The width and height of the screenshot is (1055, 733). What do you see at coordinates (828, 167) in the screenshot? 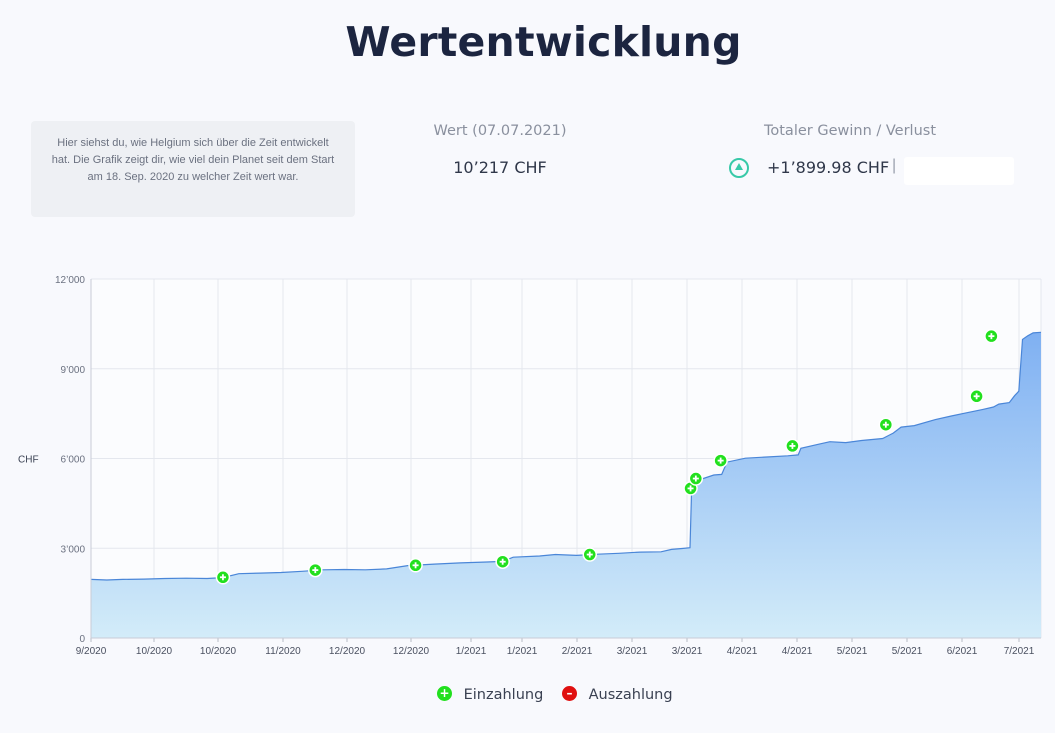
I see `gewinn-value: +1’899.98 CHF` at bounding box center [828, 167].